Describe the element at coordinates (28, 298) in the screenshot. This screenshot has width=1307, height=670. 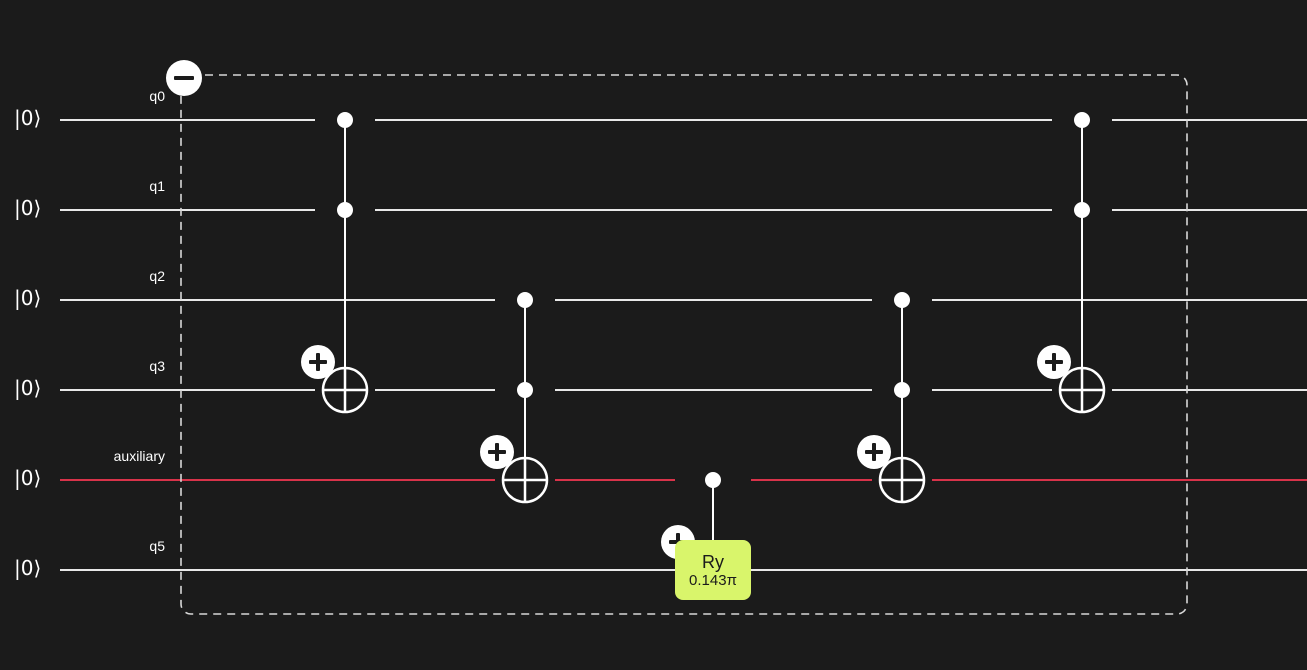
I see `initial-state-q2: |0⟩` at that location.